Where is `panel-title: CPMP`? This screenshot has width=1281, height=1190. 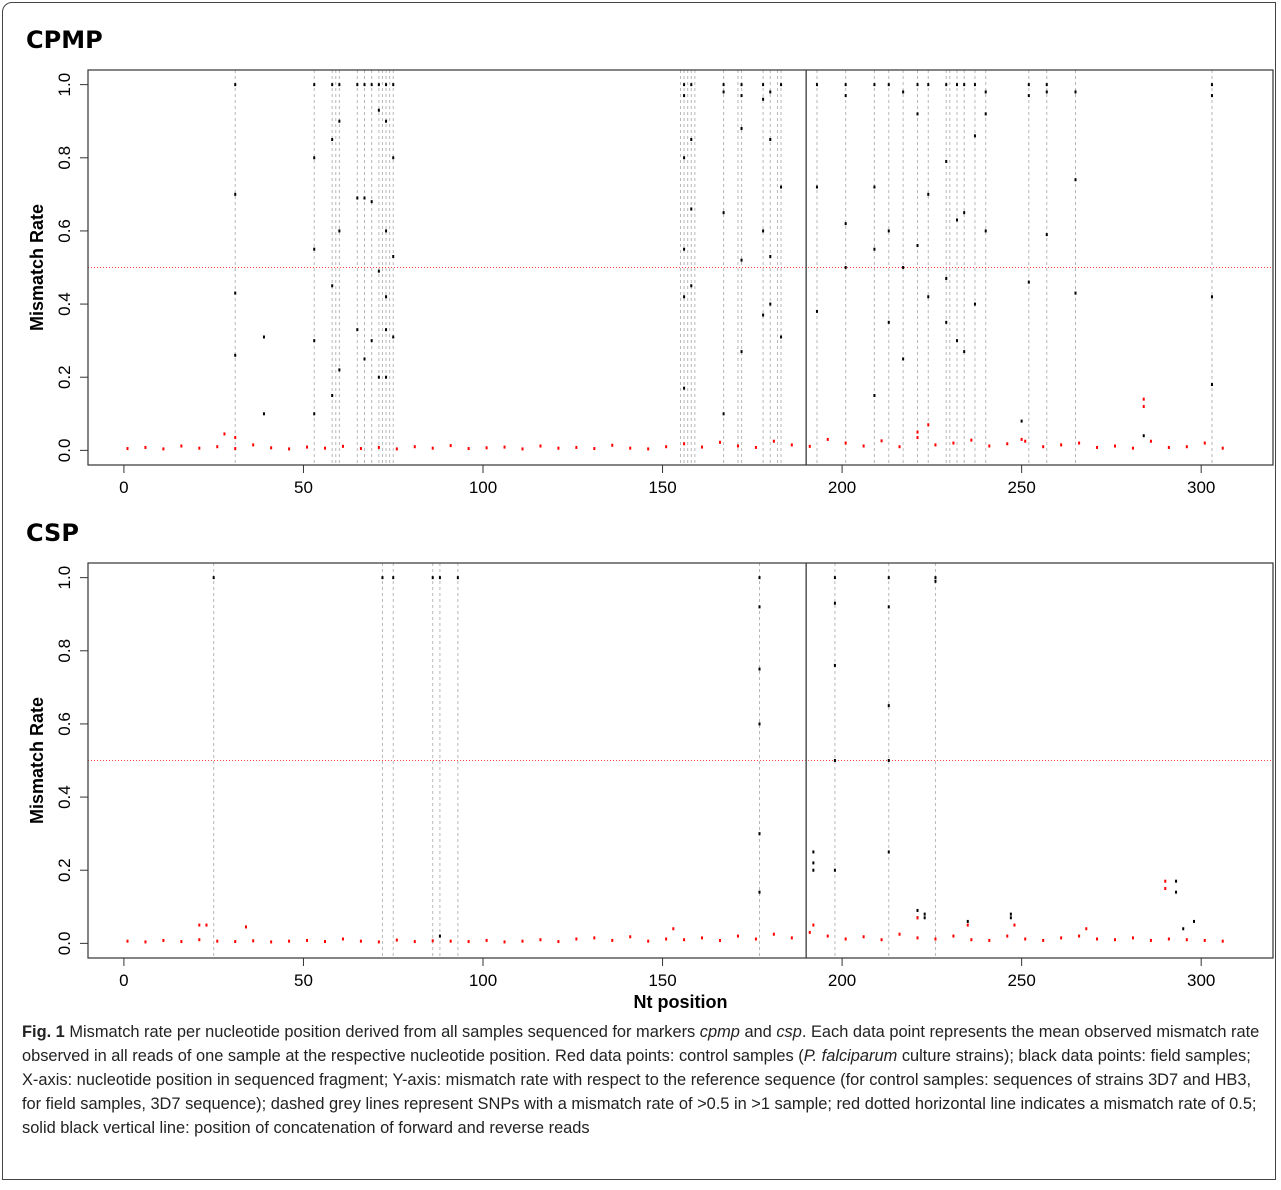 panel-title: CPMP is located at coordinates (64, 40).